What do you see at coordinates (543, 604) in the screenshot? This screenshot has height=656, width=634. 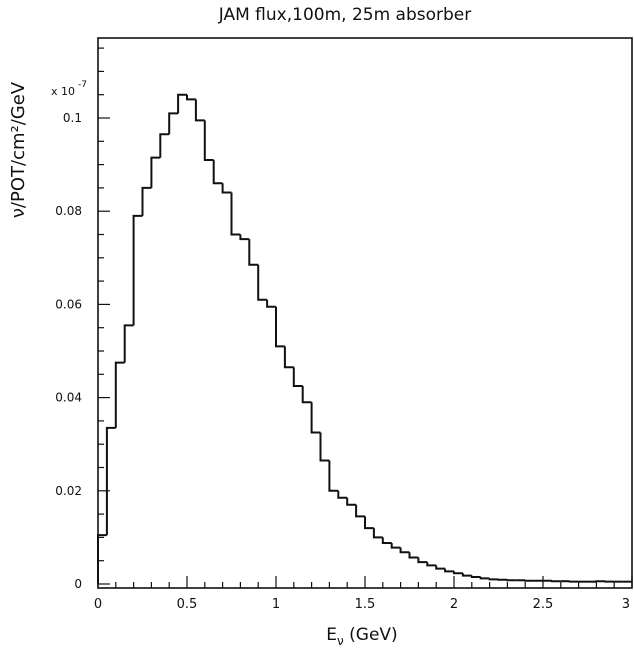 I see `x-tick-label-5: 2.5` at bounding box center [543, 604].